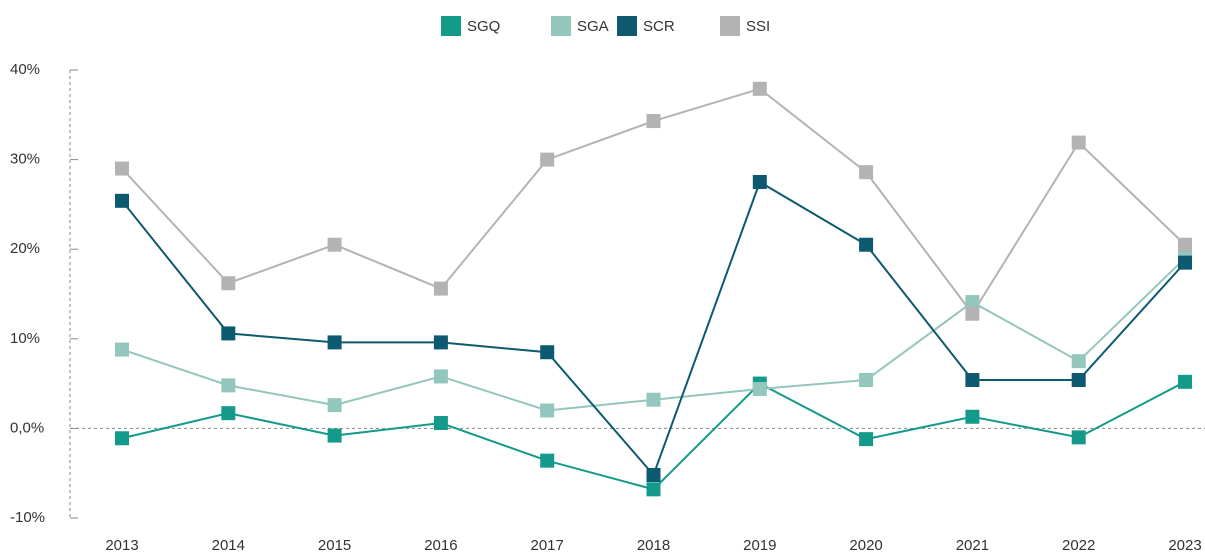 The image size is (1205, 556). What do you see at coordinates (1078, 545) in the screenshot?
I see `x-tick-label: 2022` at bounding box center [1078, 545].